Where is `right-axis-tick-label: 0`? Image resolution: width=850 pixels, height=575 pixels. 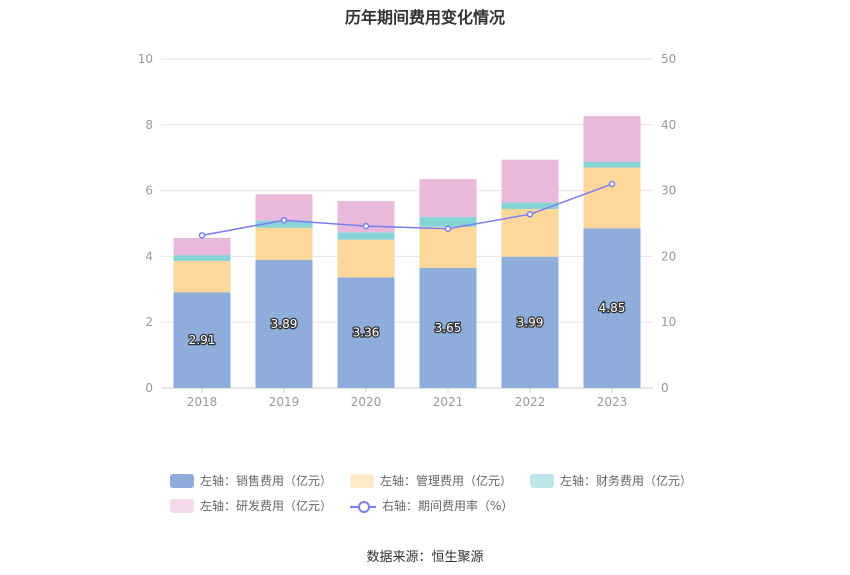 right-axis-tick-label: 0 is located at coordinates (665, 388).